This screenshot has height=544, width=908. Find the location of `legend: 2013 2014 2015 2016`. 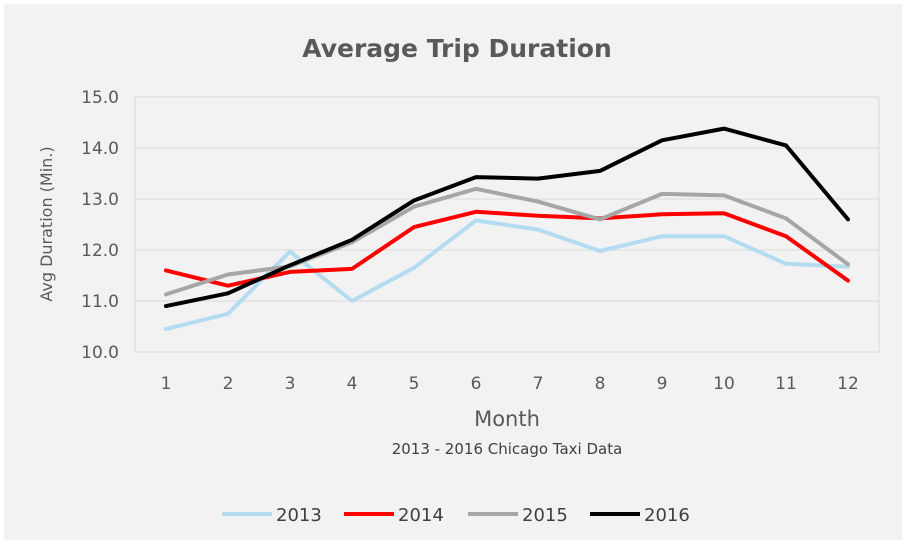

legend: 2013 2014 2015 2016 is located at coordinates (456, 515).